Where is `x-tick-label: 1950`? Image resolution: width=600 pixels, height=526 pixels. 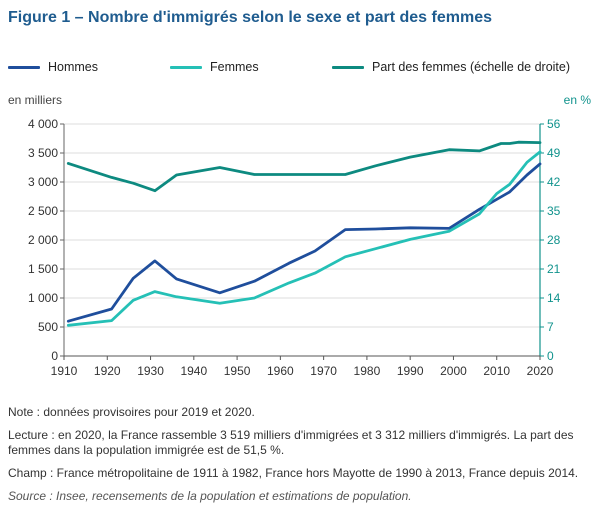 x-tick-label: 1950 is located at coordinates (237, 371).